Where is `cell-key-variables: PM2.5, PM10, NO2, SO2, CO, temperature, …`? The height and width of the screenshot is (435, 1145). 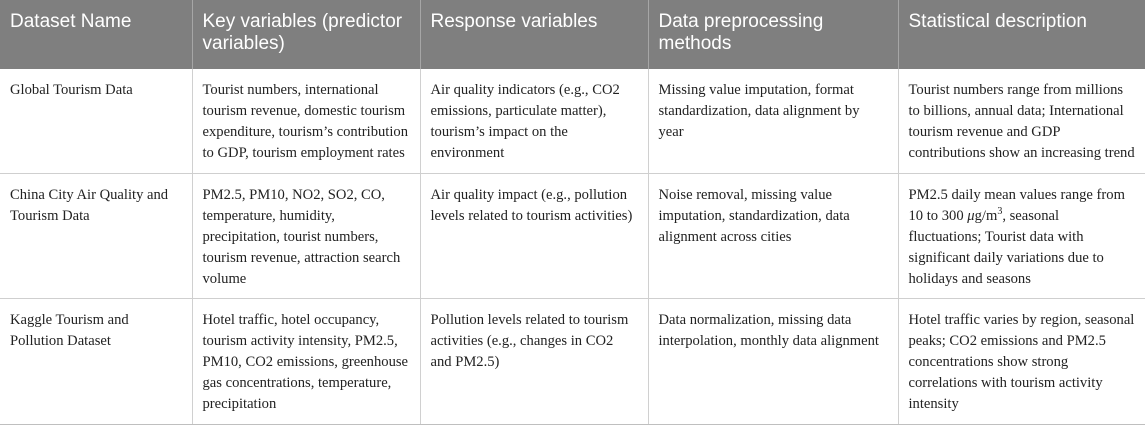 cell-key-variables: PM2.5, PM10, NO2, SO2, CO, temperature, … is located at coordinates (305, 236).